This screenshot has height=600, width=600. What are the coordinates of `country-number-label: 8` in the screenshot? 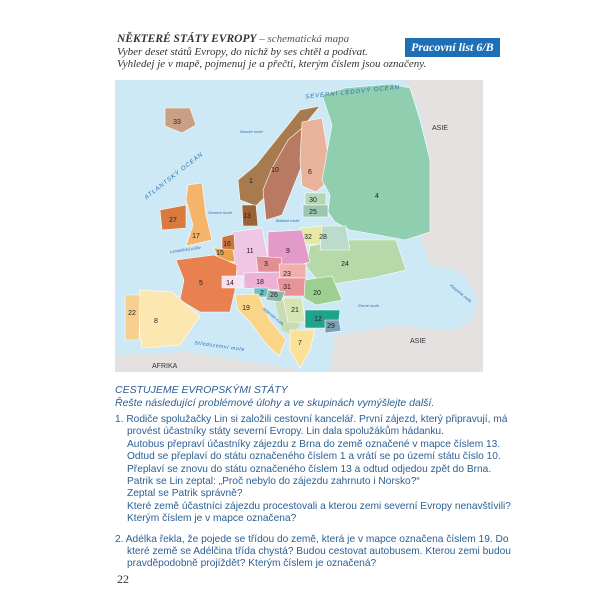 It's located at (156, 321).